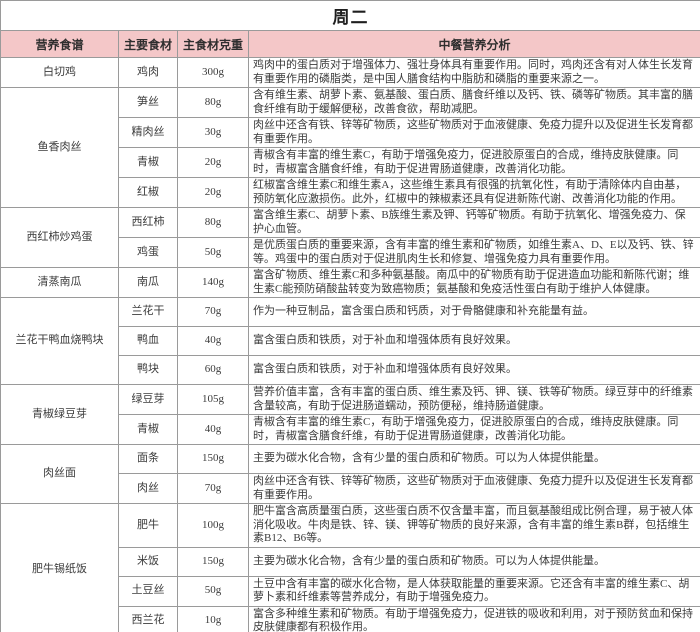 The image size is (700, 632). Describe the element at coordinates (148, 459) in the screenshot. I see `ingredient-cell: 面条` at that location.